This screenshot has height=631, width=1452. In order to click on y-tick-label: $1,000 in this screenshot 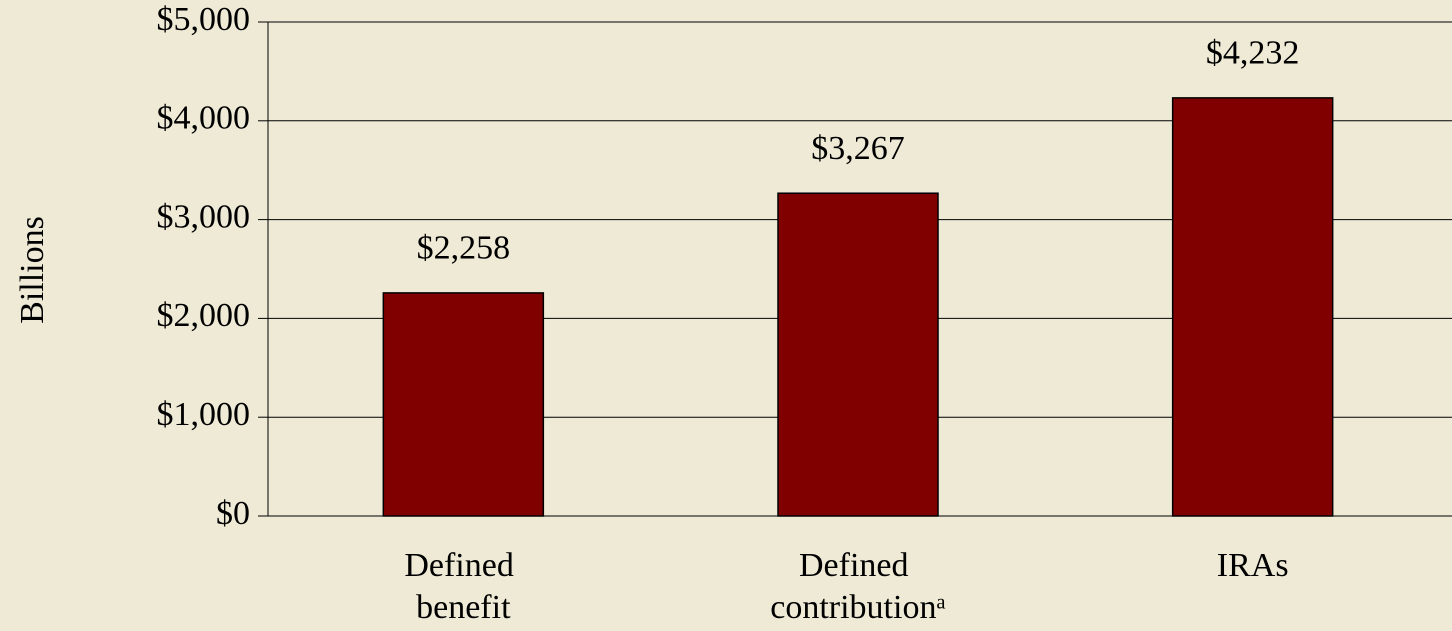, I will do `click(204, 414)`.